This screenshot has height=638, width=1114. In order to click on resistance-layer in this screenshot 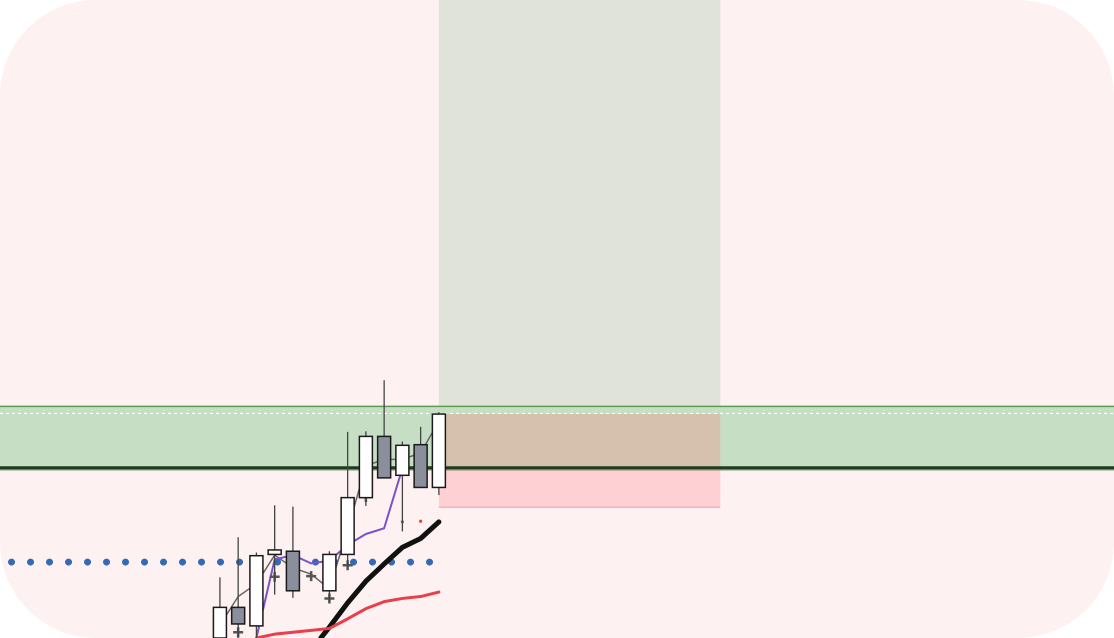, I will do `click(557, 438)`.